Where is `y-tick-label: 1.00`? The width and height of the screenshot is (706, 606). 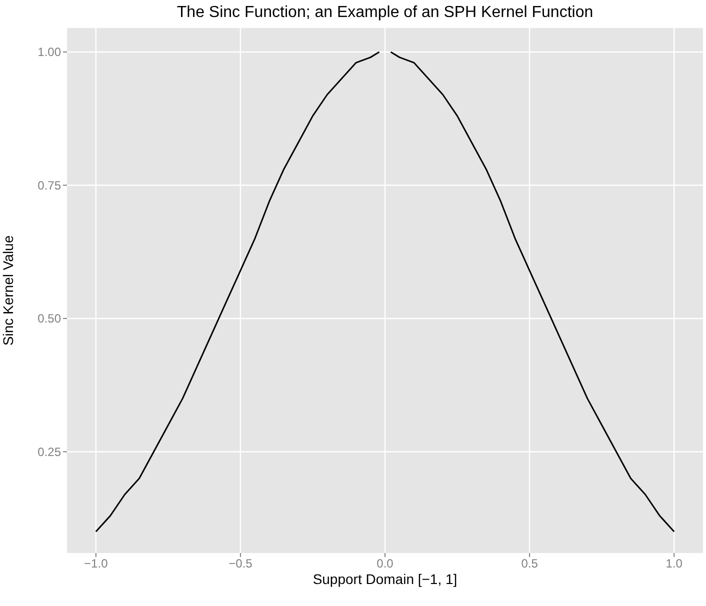 y-tick-label: 1.00 is located at coordinates (50, 52).